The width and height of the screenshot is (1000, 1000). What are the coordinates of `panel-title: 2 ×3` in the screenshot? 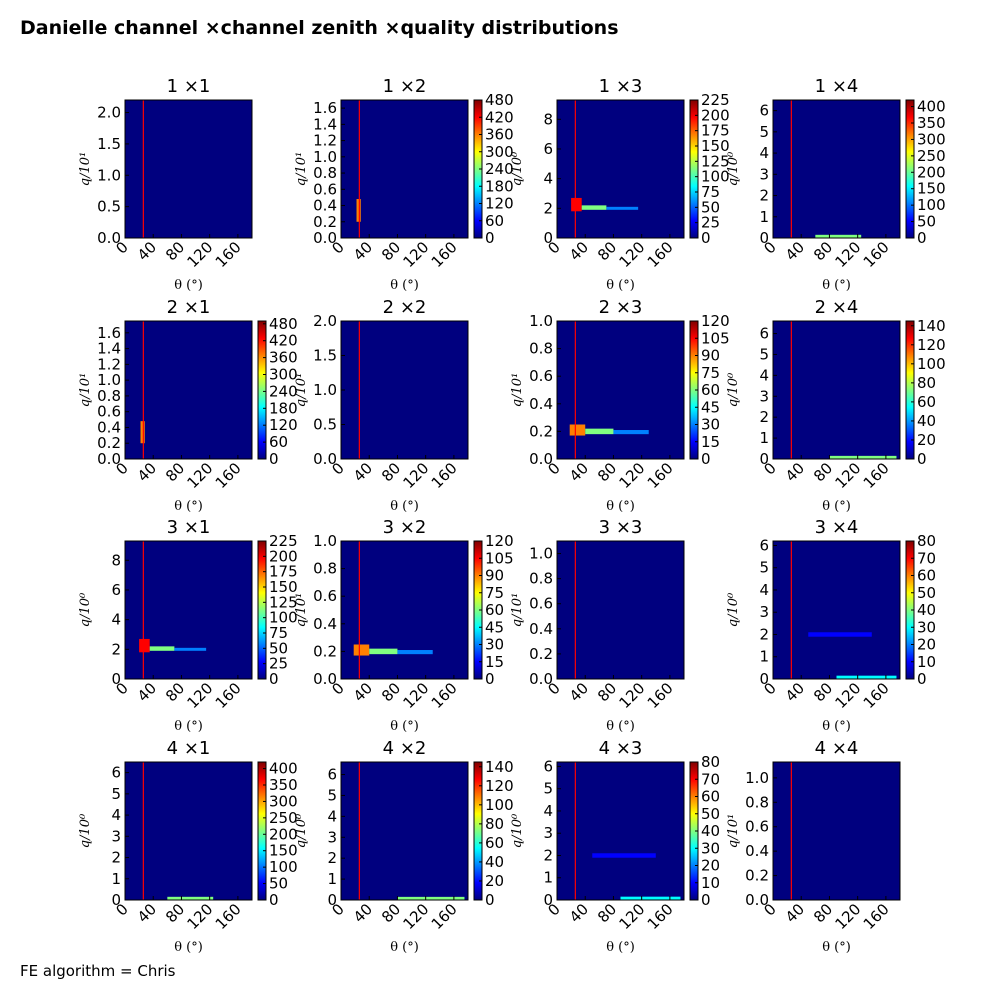 It's located at (621, 307).